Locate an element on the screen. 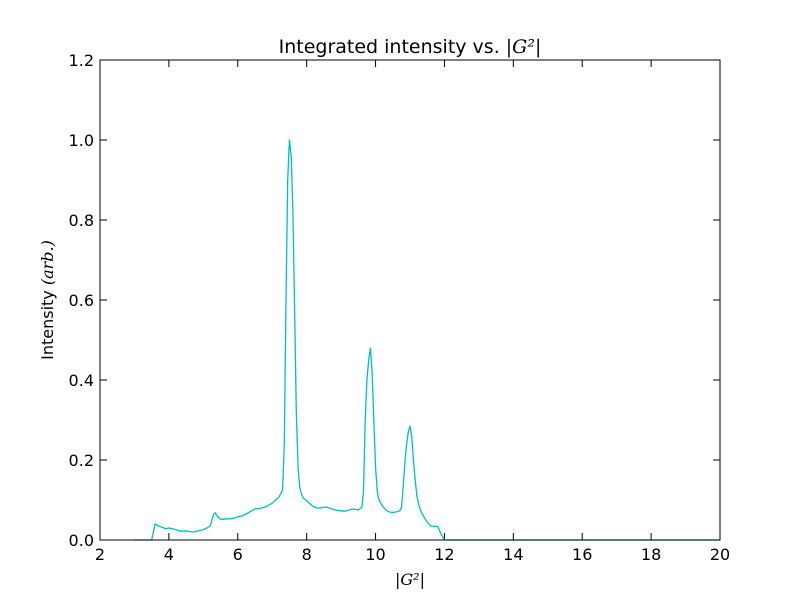 This screenshot has width=800, height=600. x-axis-label: |G²| is located at coordinates (410, 579).